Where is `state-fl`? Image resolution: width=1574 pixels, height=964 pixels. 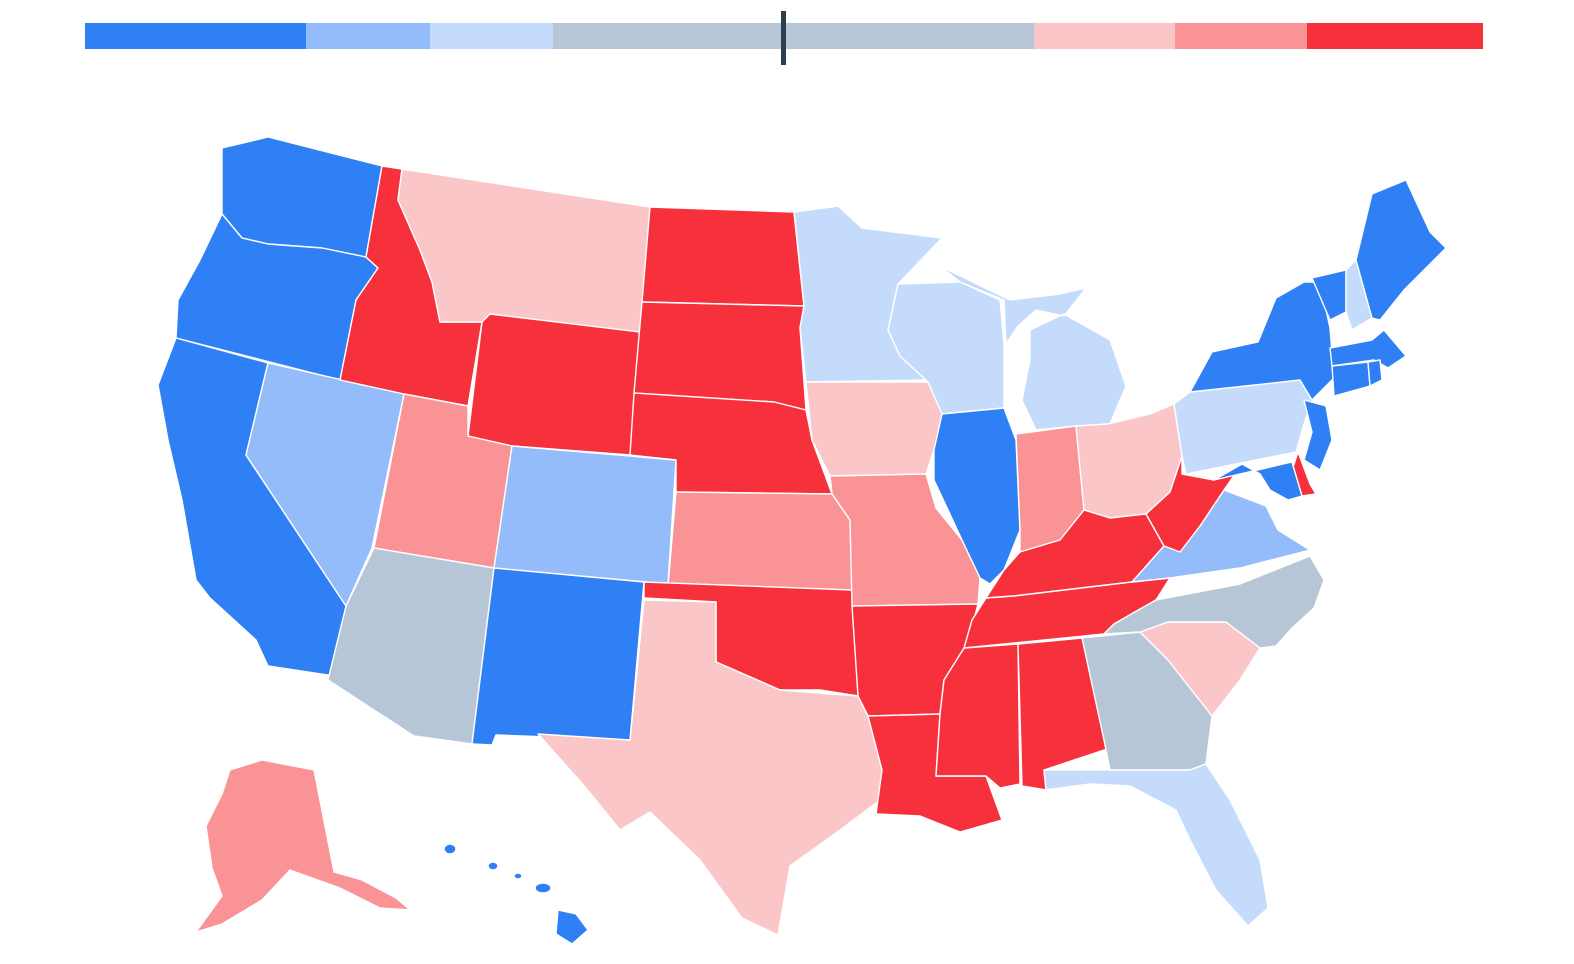
state-fl is located at coordinates (1156, 845).